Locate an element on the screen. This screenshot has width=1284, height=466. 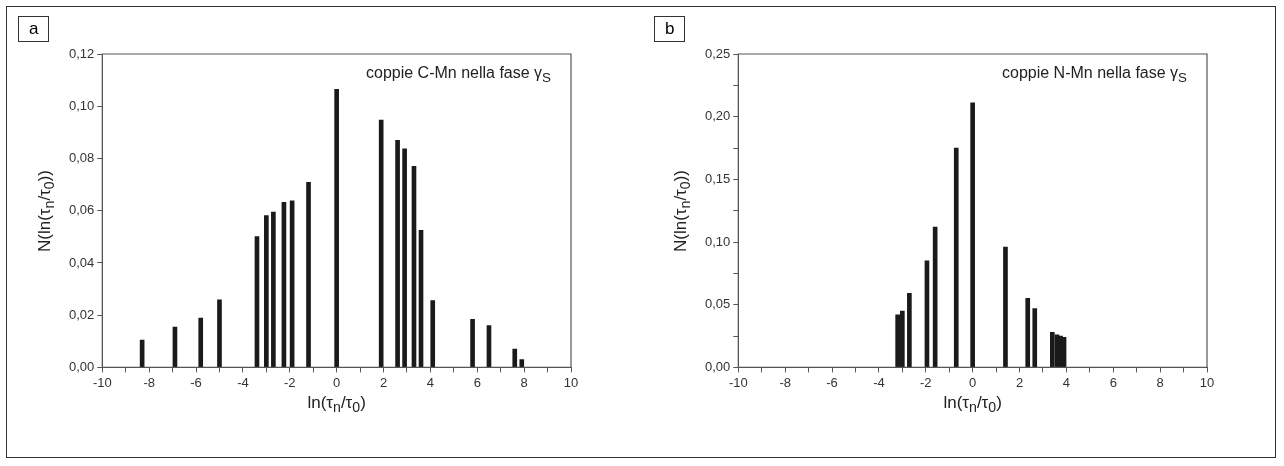
annotation: coppie N-Mn nella fase γ$_{S}$ is located at coordinates (1094, 75).